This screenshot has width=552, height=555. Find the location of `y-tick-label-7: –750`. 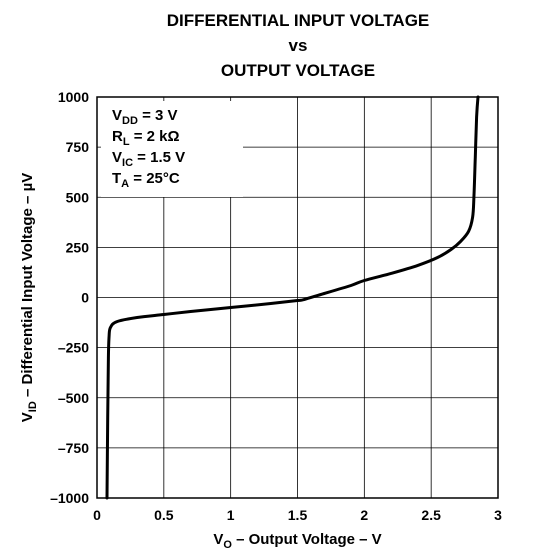

y-tick-label-7: –750 is located at coordinates (73, 448).